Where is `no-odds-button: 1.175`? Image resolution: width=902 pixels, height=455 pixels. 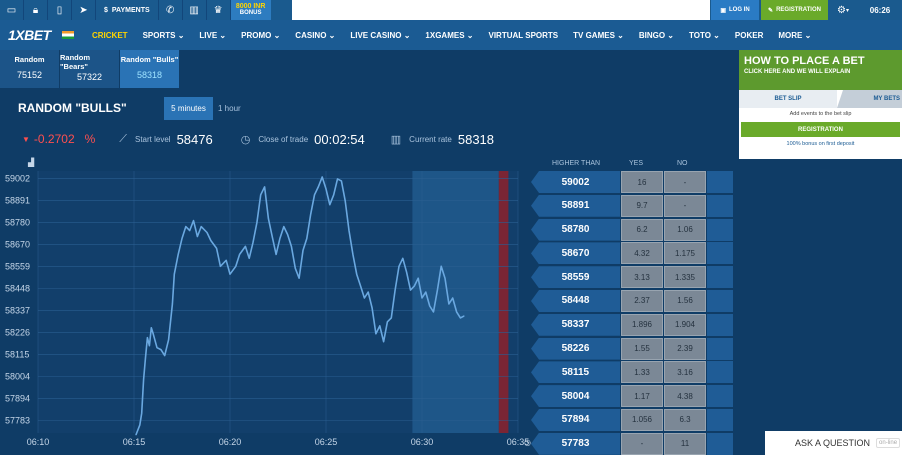 no-odds-button: 1.175 is located at coordinates (685, 253).